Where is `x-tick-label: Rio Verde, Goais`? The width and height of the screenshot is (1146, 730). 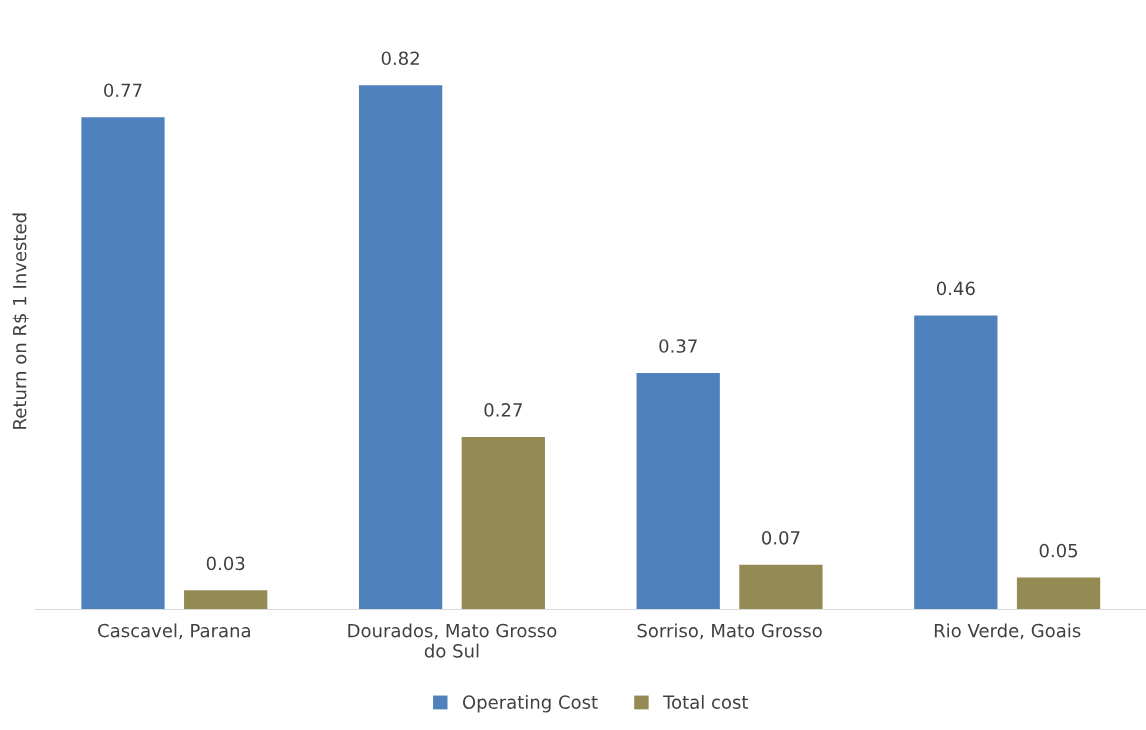 x-tick-label: Rio Verde, Goais is located at coordinates (1007, 631).